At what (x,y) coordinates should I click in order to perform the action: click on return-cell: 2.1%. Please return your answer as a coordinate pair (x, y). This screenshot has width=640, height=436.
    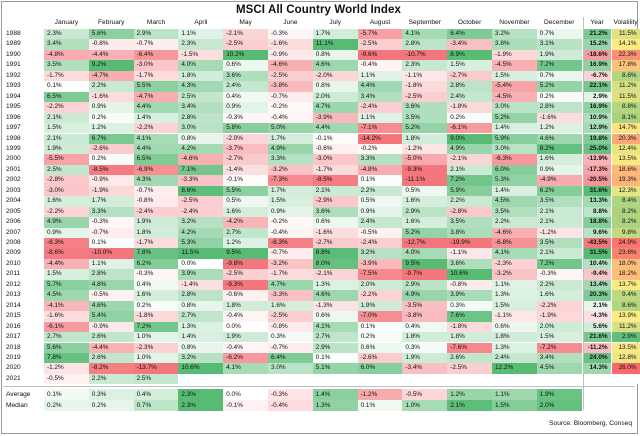
    Looking at the image, I should click on (469, 170).